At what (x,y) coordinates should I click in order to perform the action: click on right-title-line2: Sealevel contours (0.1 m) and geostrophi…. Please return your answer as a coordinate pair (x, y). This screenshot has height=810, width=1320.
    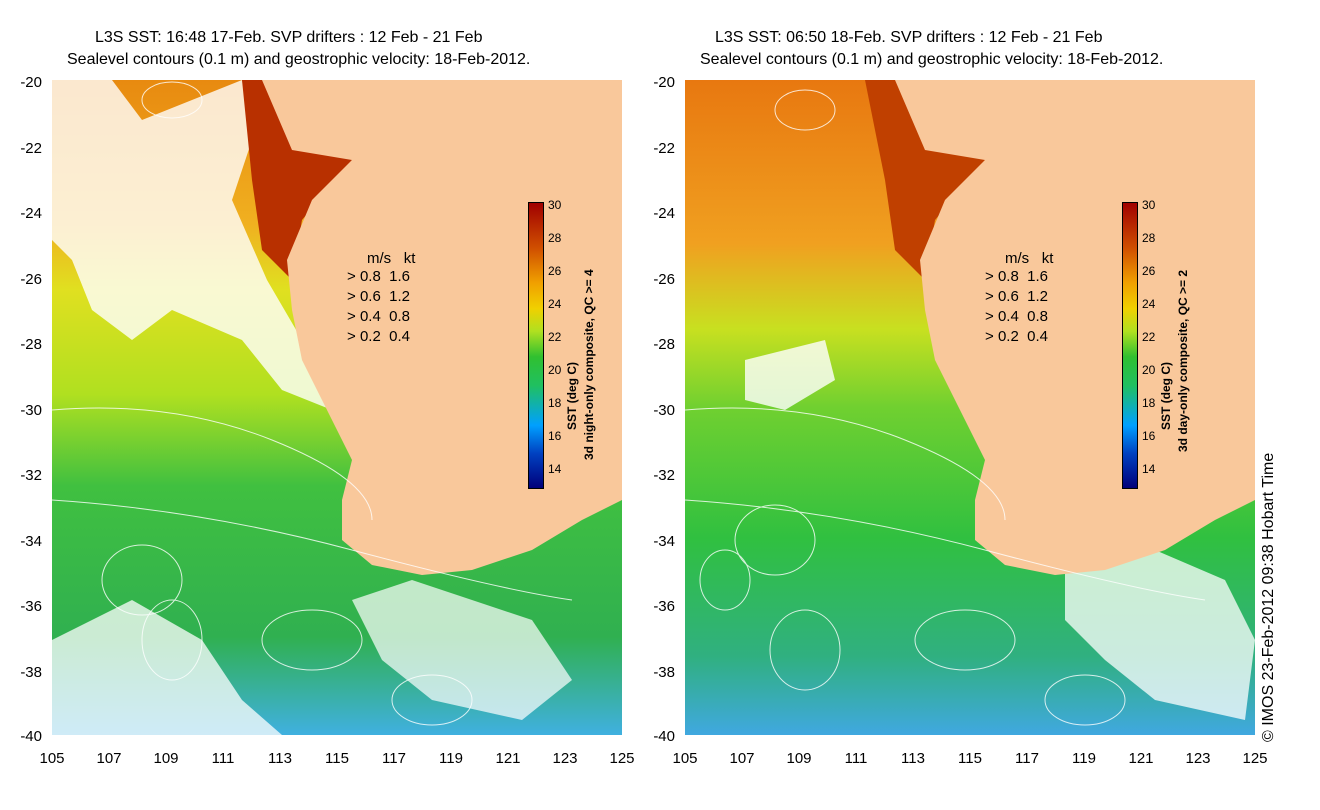
    Looking at the image, I should click on (932, 59).